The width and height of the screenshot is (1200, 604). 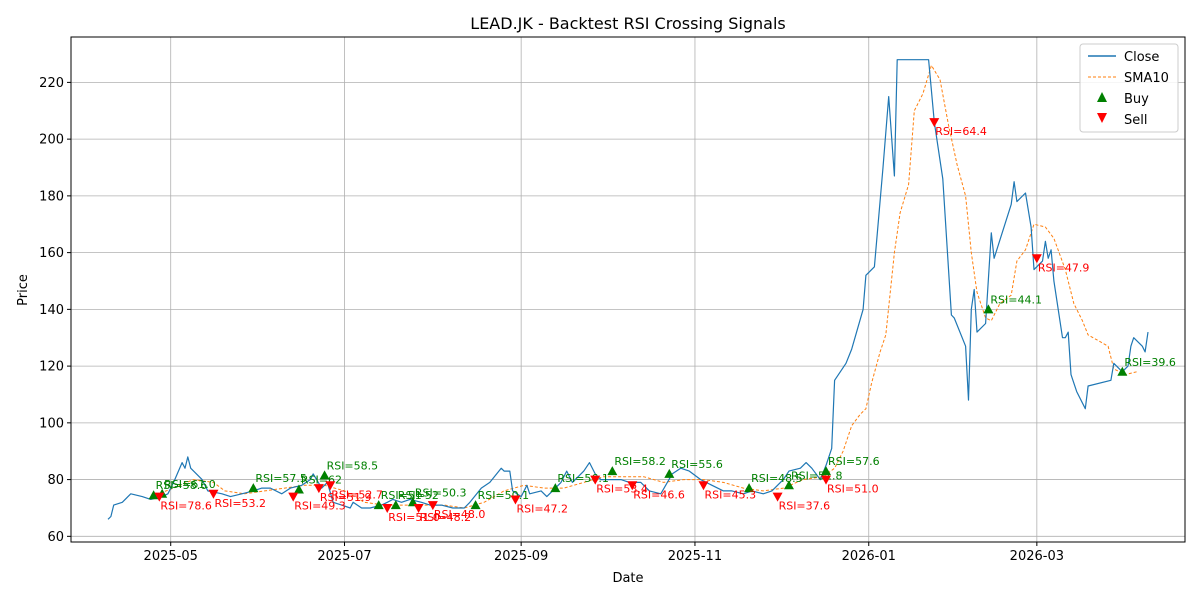 I want to click on buy-signal-label: RSI=44.1, so click(x=1016, y=299).